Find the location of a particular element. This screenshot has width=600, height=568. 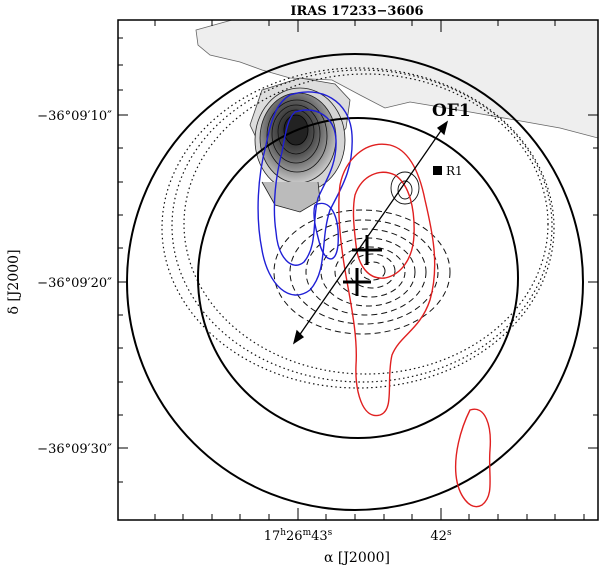

extended-emission-region is located at coordinates (396, 79).